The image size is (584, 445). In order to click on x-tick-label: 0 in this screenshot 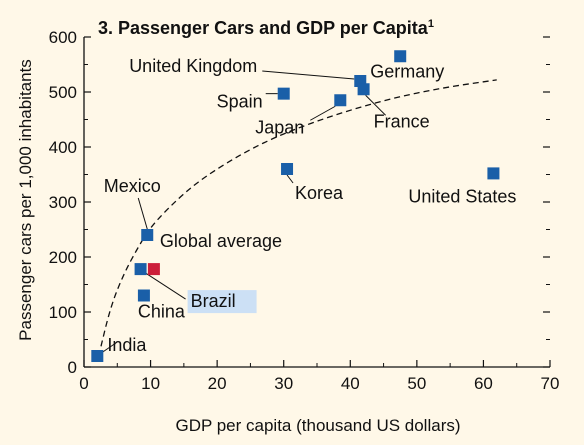, I will do `click(83, 383)`.